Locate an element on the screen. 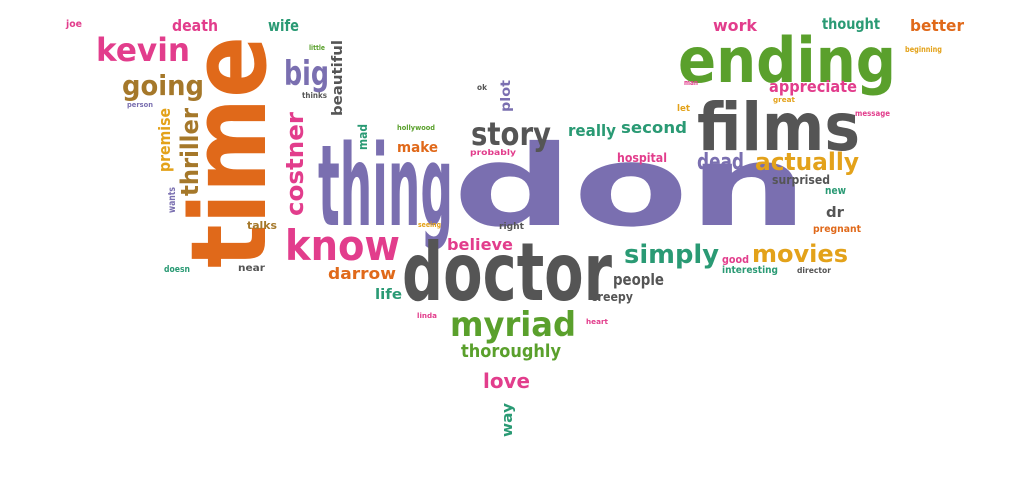  cloud-word-dr: dr is located at coordinates (835, 213).